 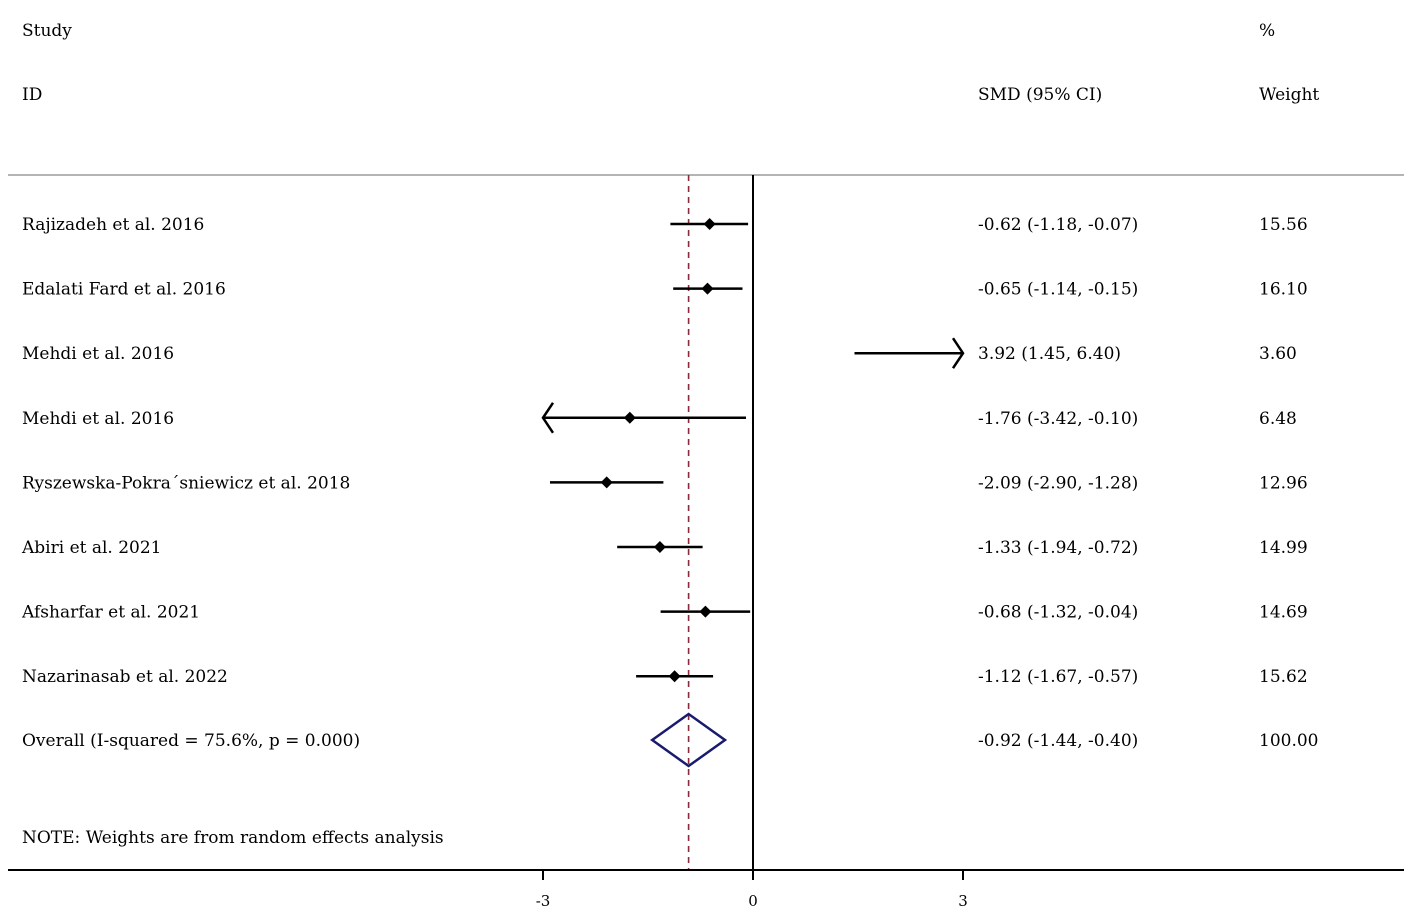 What do you see at coordinates (1058, 548) in the screenshot?
I see `ci-text: -1.33 (-1.94, -0.72)` at bounding box center [1058, 548].